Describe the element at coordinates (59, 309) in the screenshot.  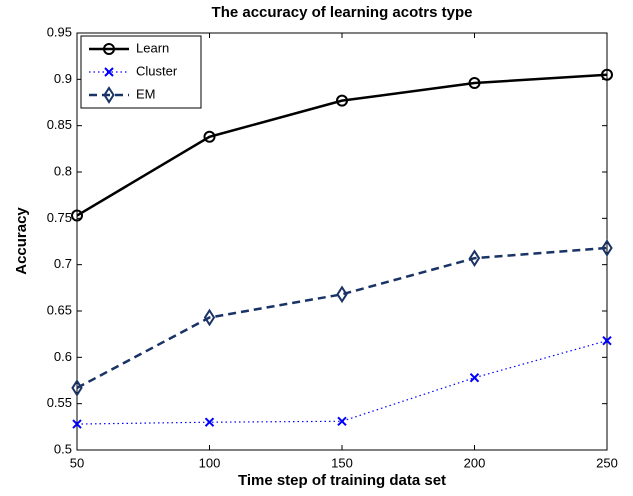
I see `y-tick-label: 0.65` at that location.